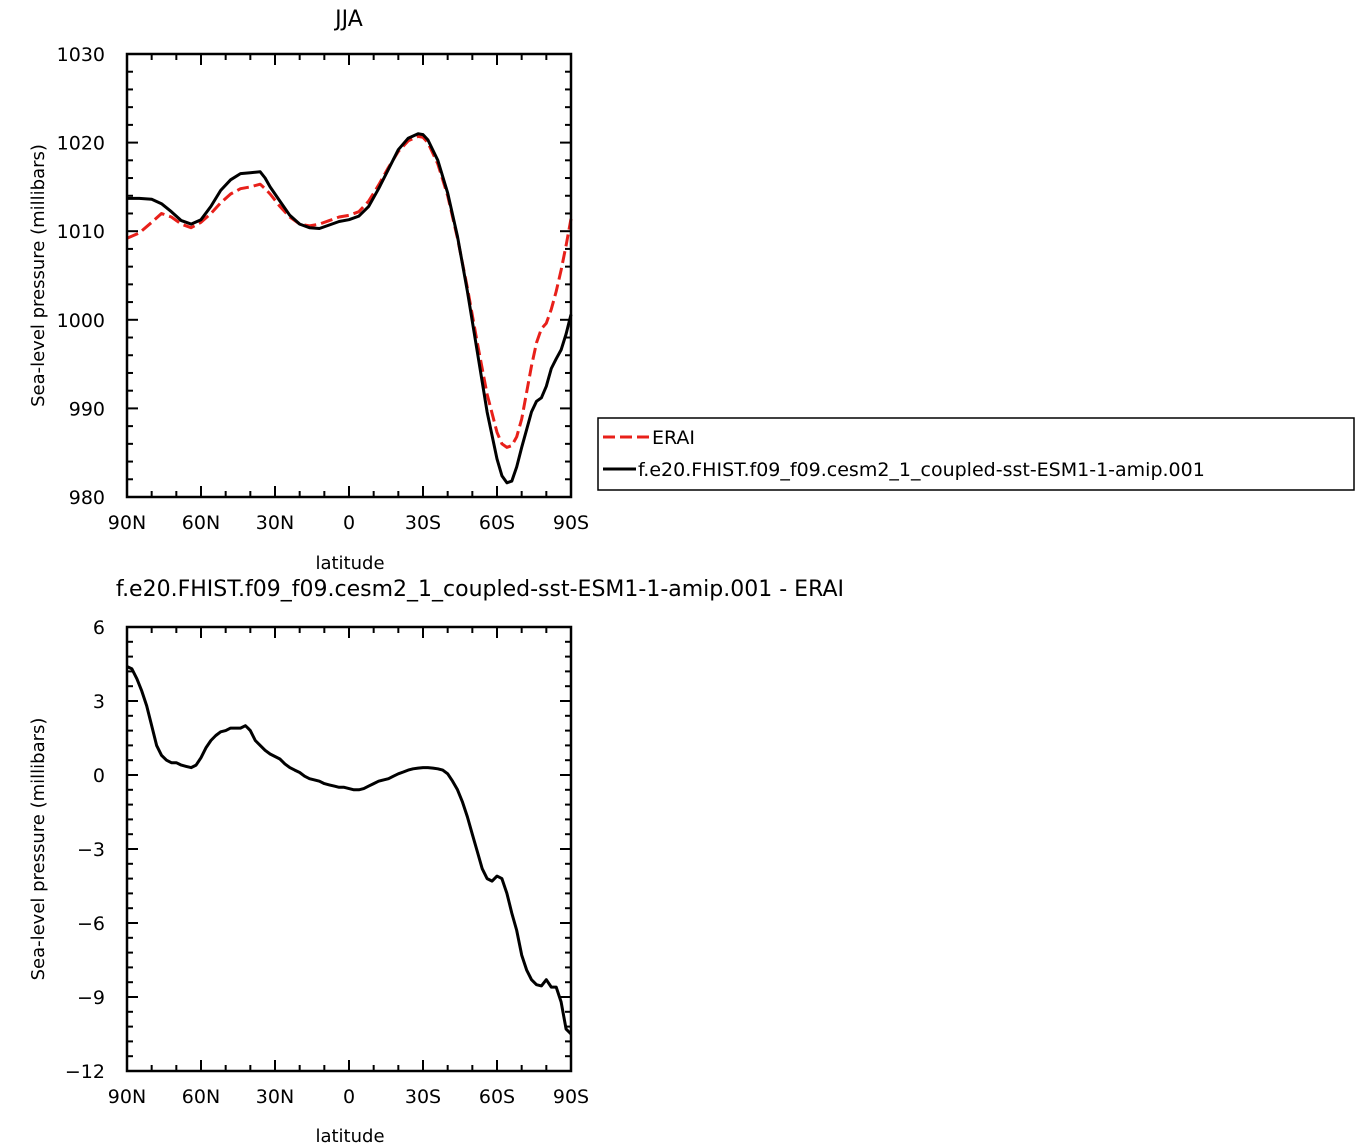  Describe the element at coordinates (91, 850) in the screenshot. I see `y-tick-label: −3` at that location.